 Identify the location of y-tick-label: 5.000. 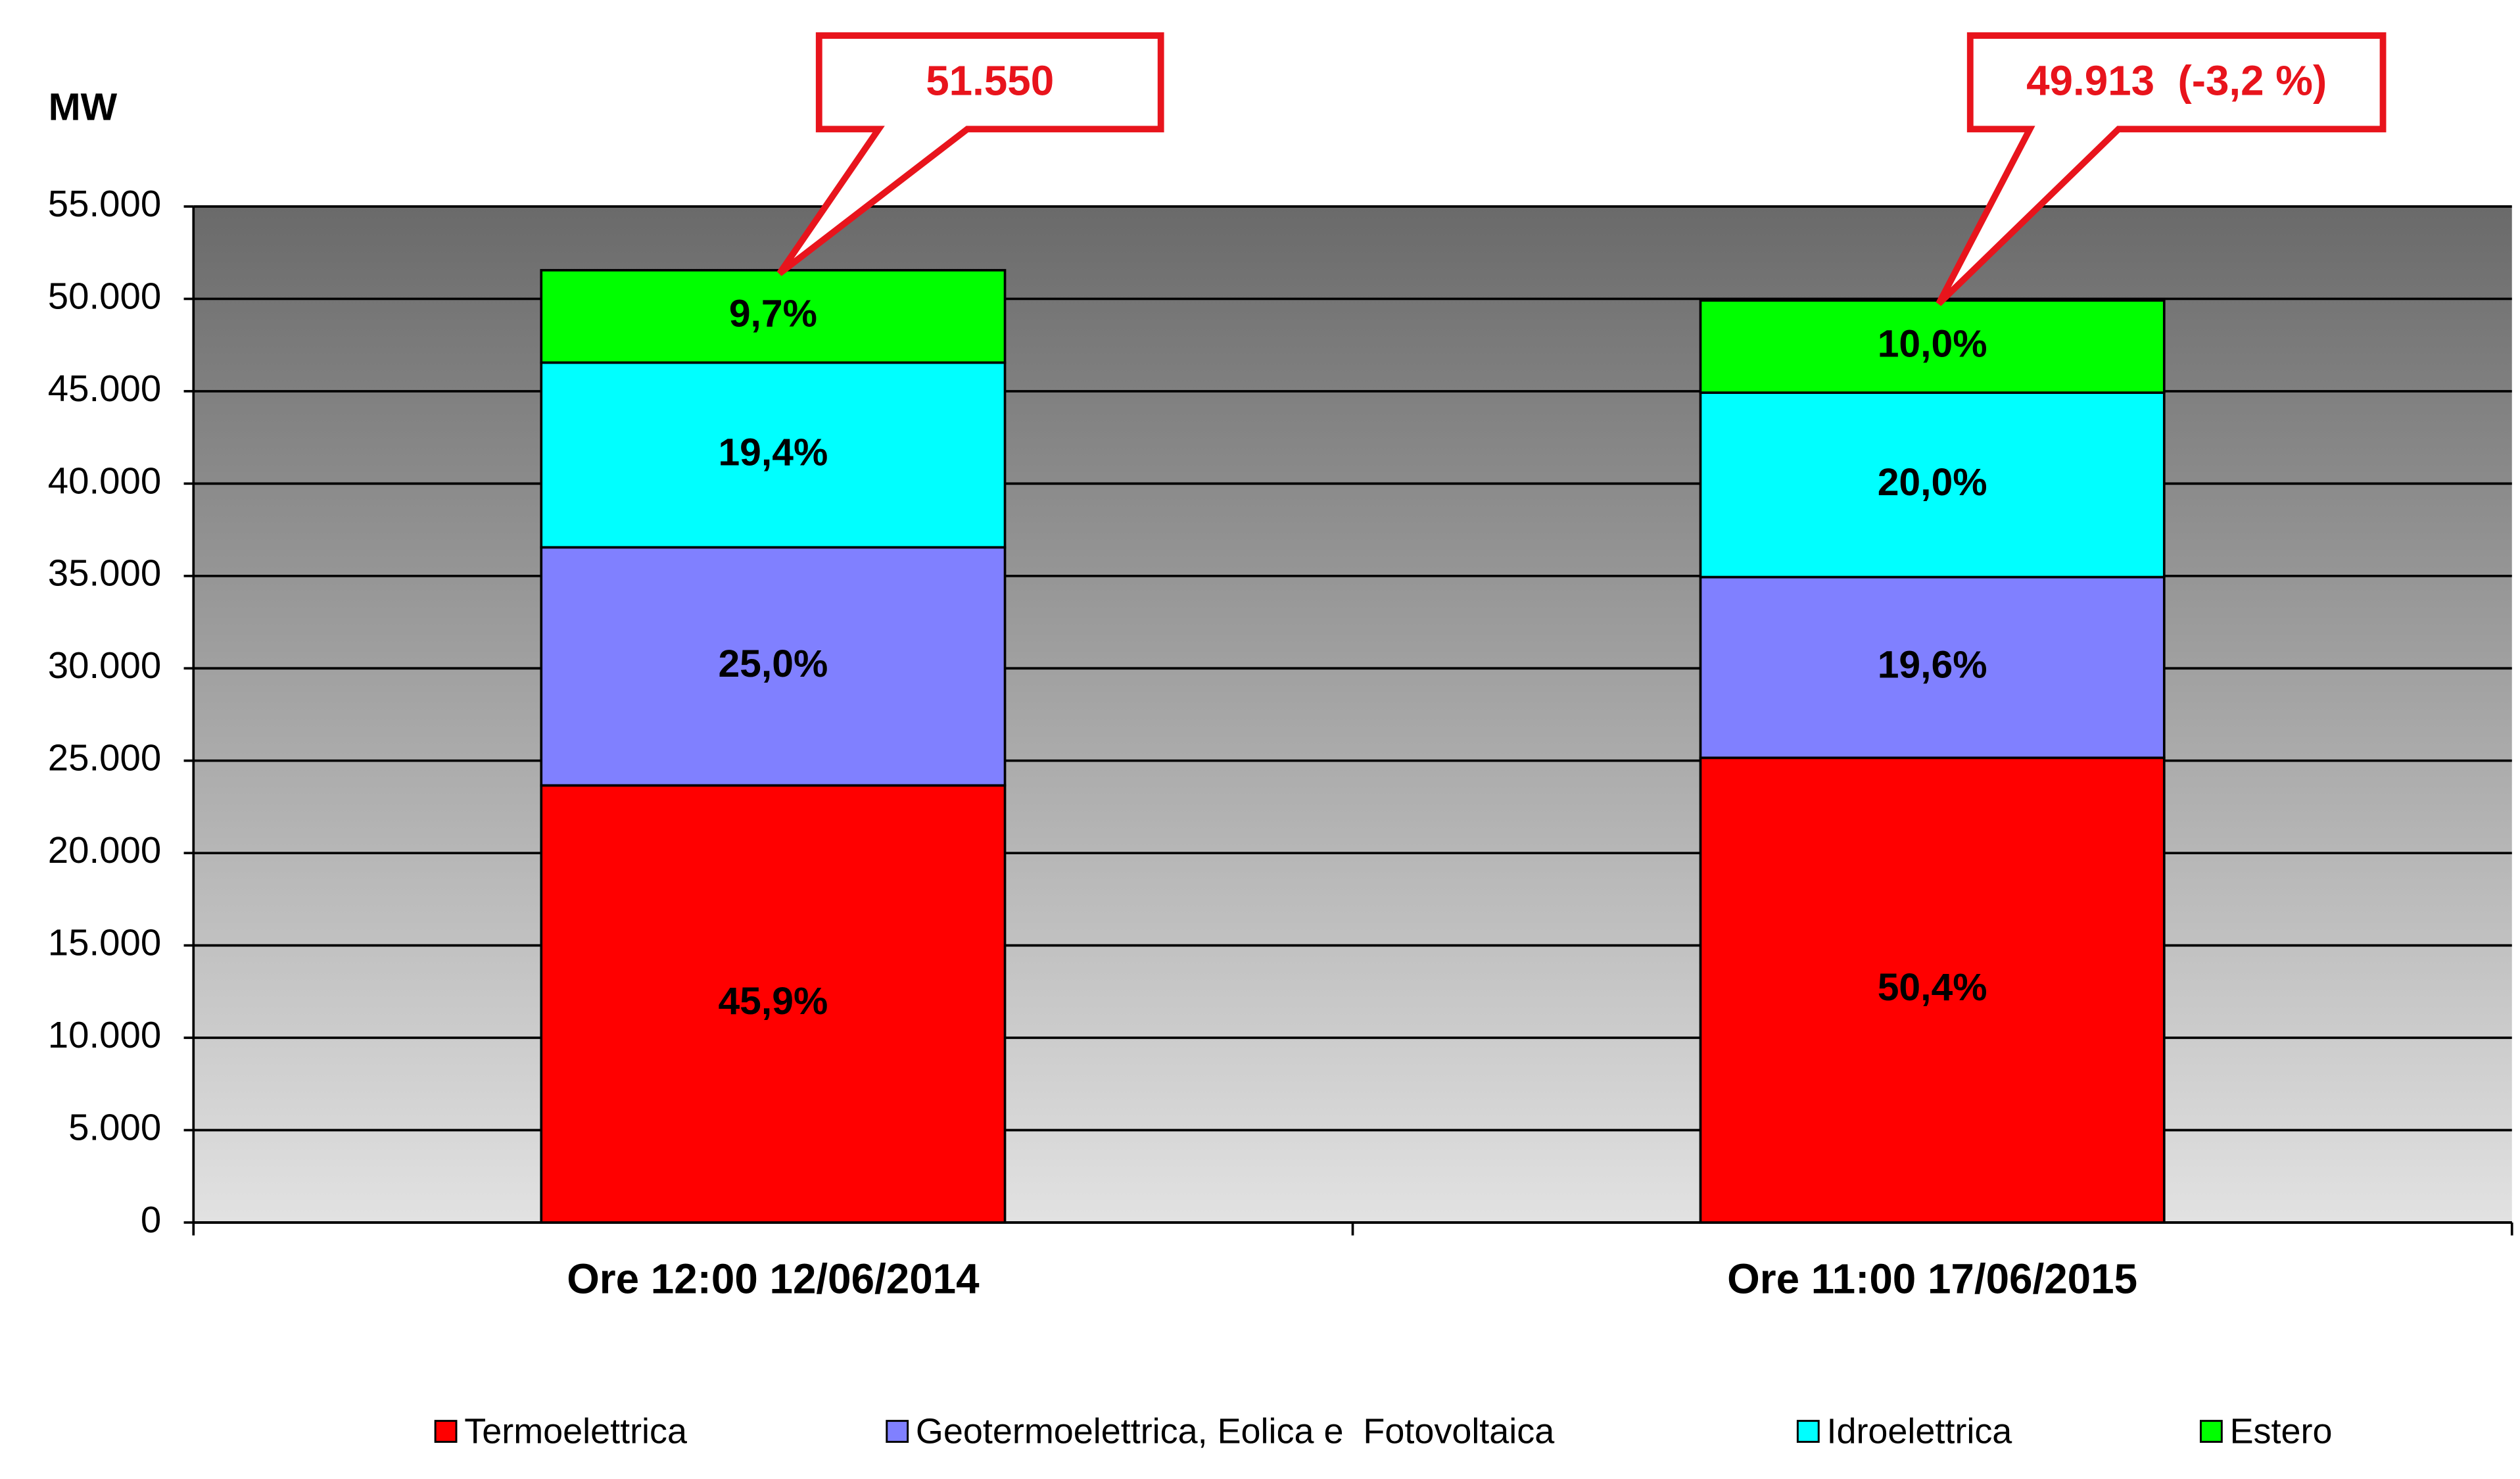
(115, 1127).